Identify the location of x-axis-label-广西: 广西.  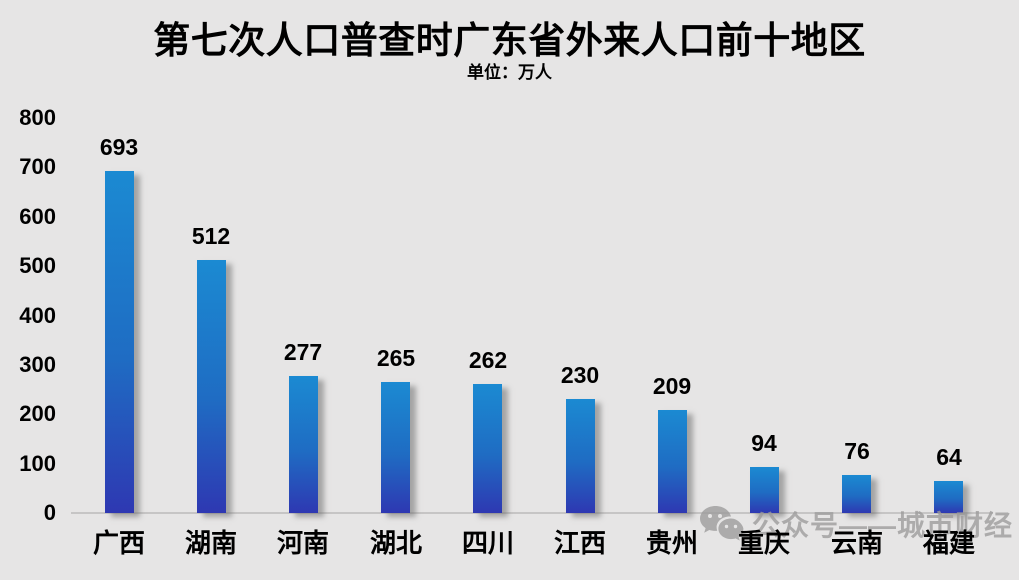
(118, 543).